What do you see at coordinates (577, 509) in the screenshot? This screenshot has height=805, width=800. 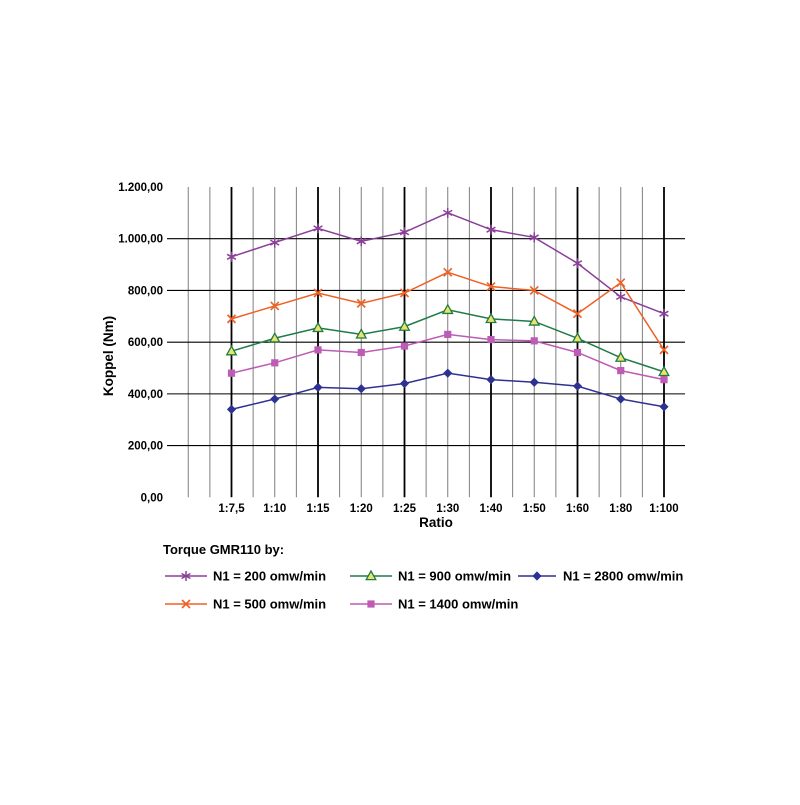 I see `x-tick-label: 1:60` at bounding box center [577, 509].